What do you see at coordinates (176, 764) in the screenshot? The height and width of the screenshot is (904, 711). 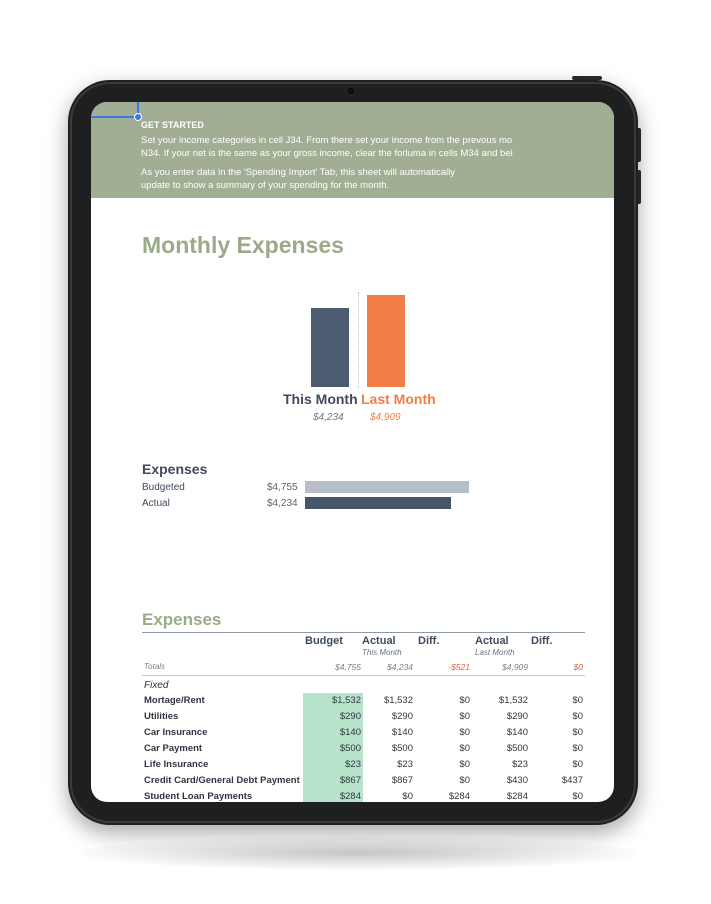 I see `table-row-name: Life Insurance` at bounding box center [176, 764].